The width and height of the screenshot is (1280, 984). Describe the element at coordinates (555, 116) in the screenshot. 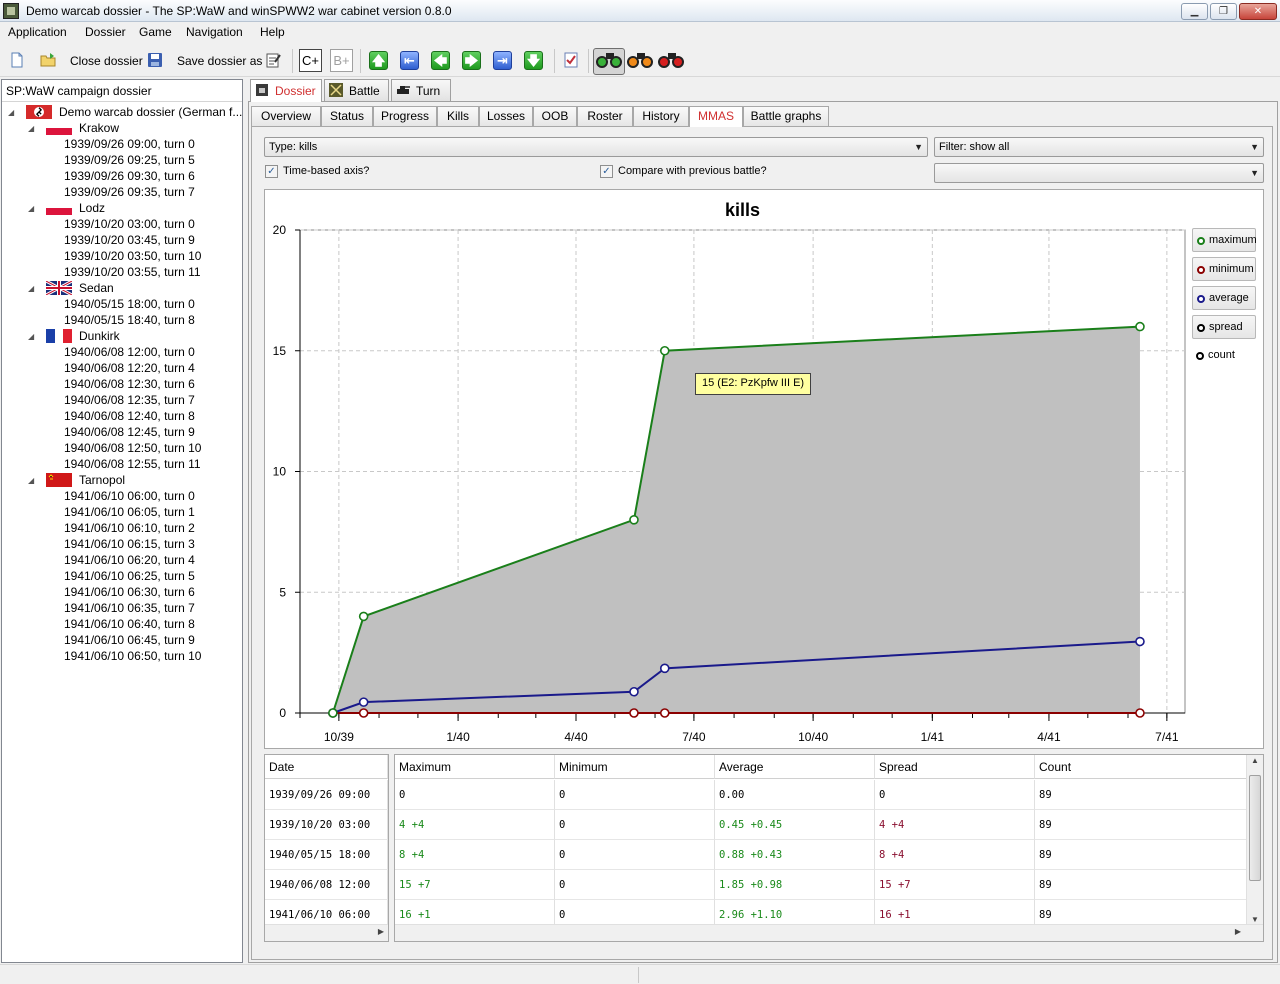

I see `tab-oob: OOB` at that location.